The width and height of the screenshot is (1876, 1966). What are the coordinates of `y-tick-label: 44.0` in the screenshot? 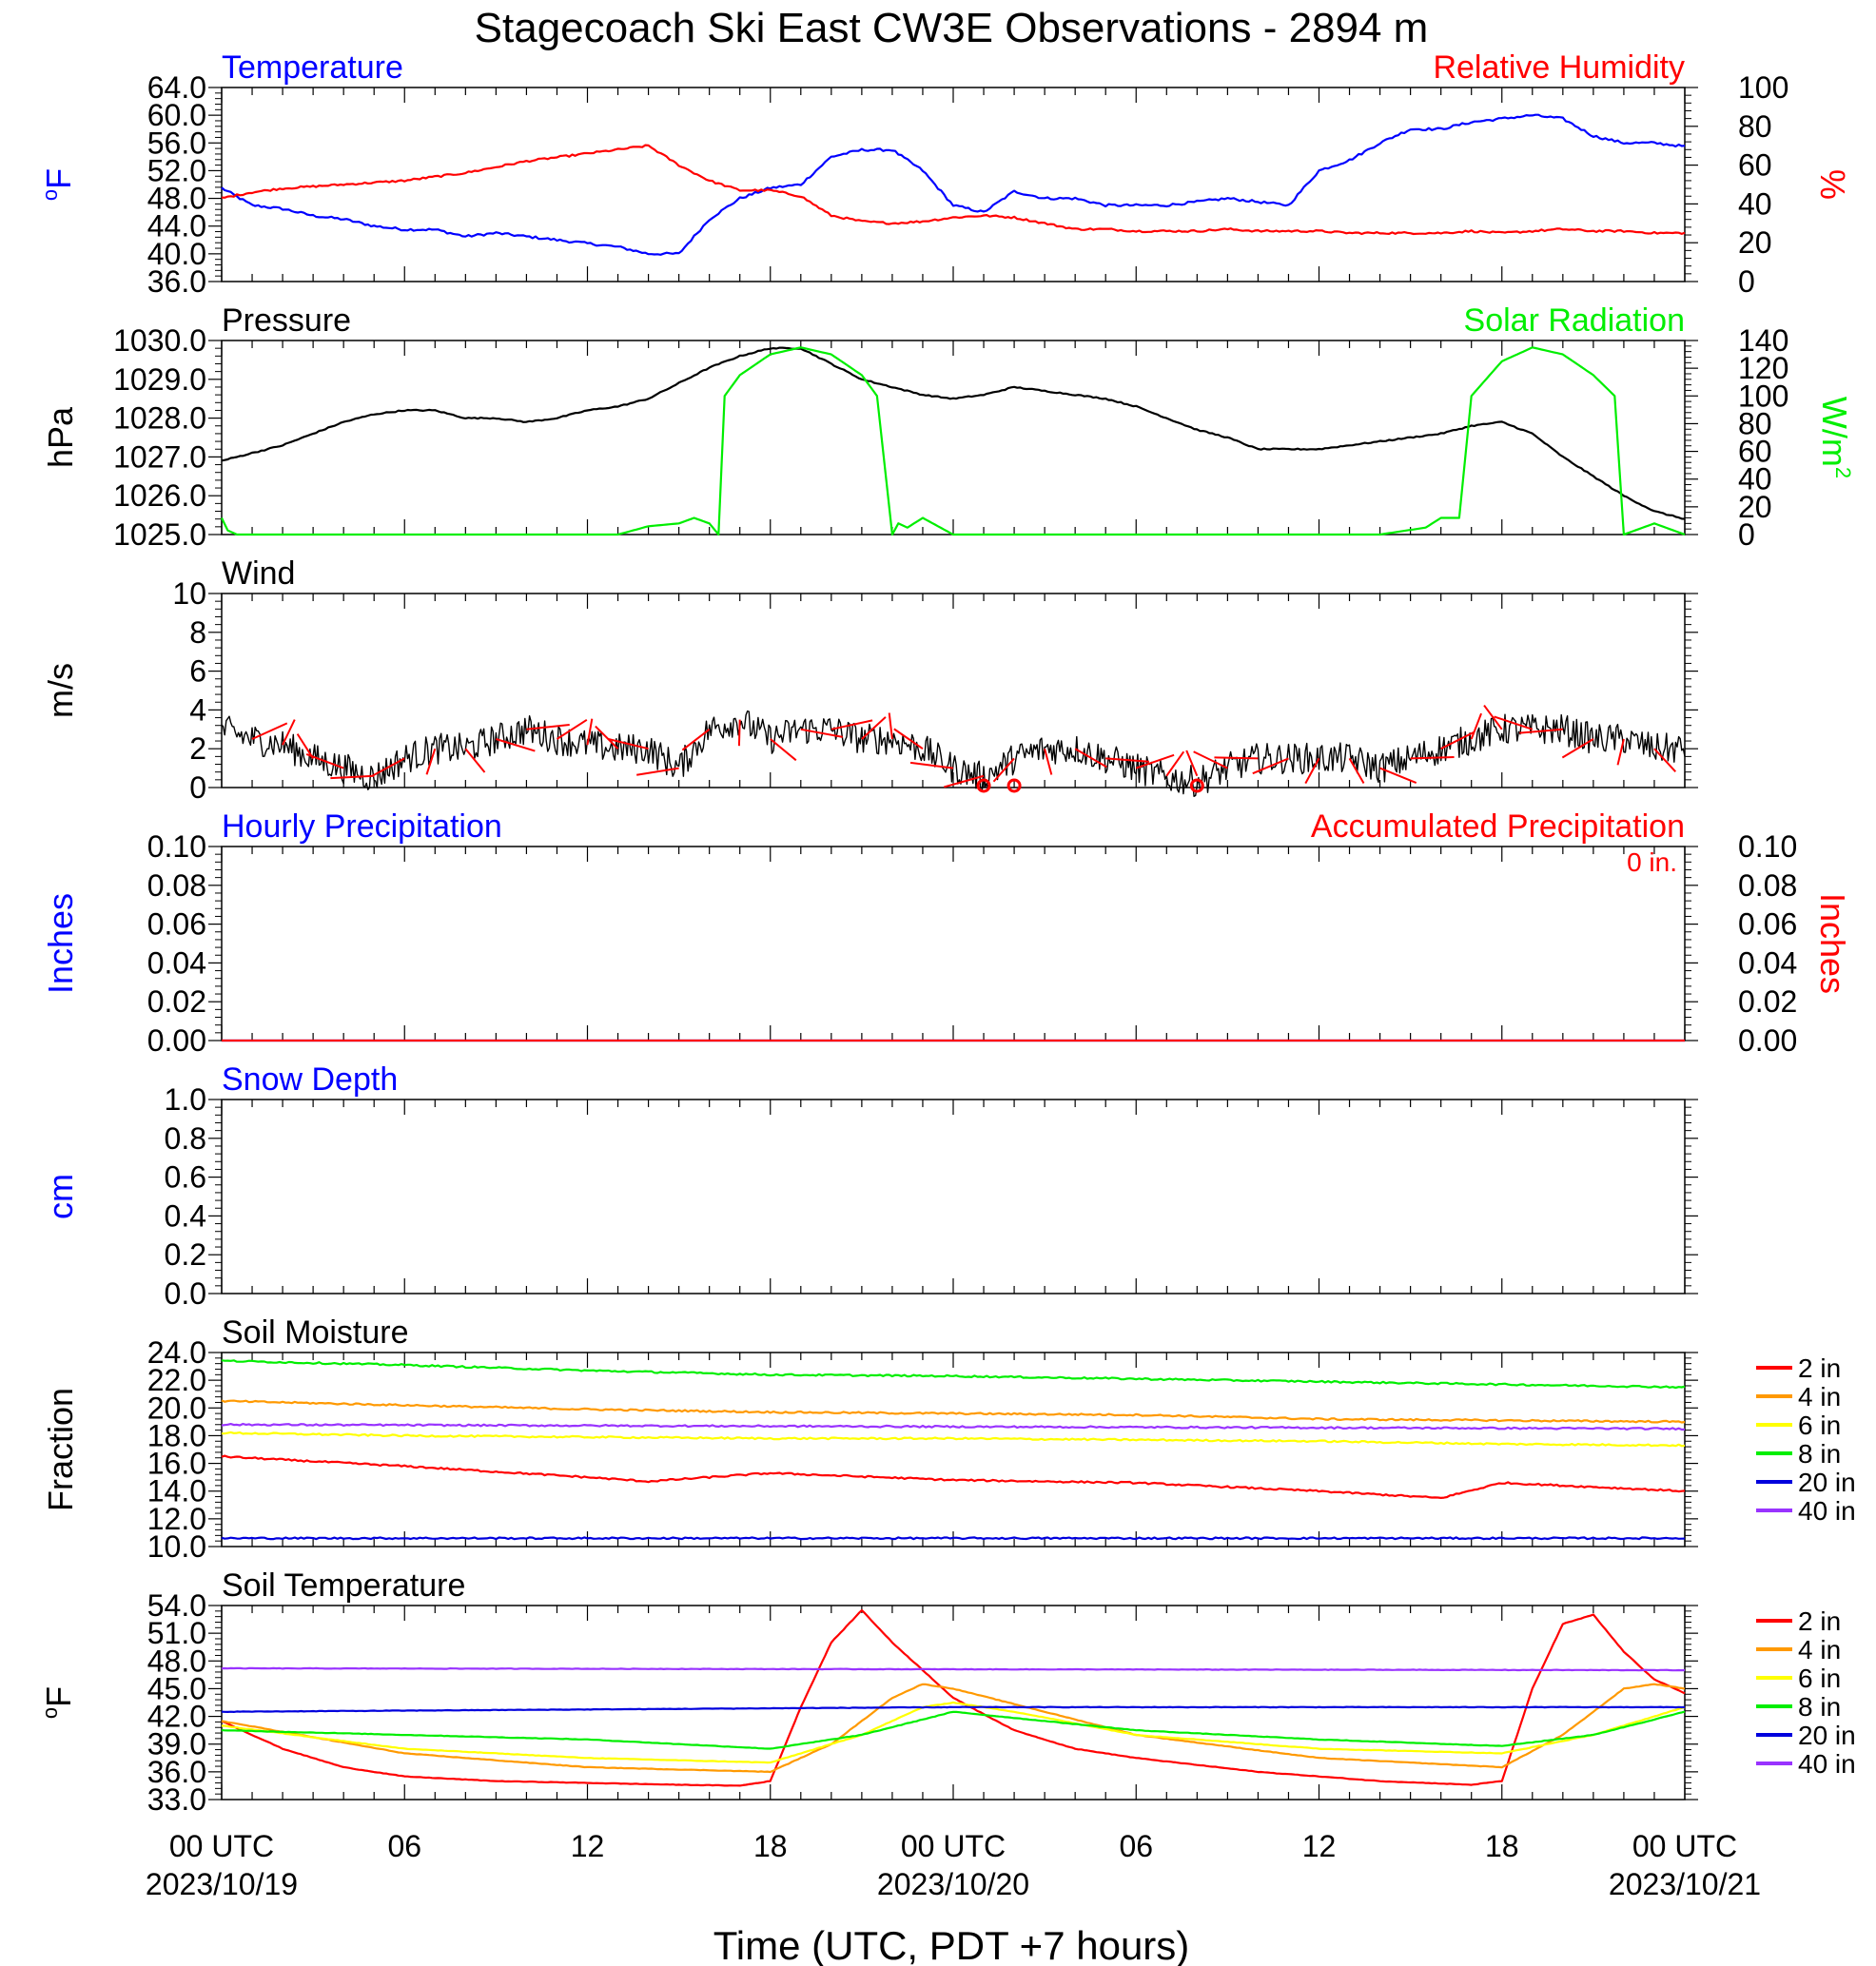 It's located at (176, 226).